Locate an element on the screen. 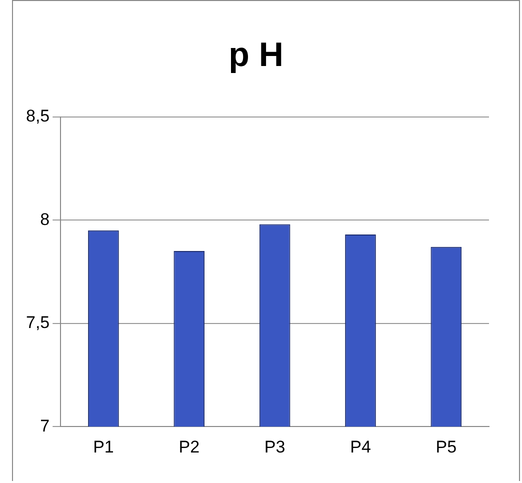 The width and height of the screenshot is (522, 483). y-tick-label: 7,5 is located at coordinates (38, 322).